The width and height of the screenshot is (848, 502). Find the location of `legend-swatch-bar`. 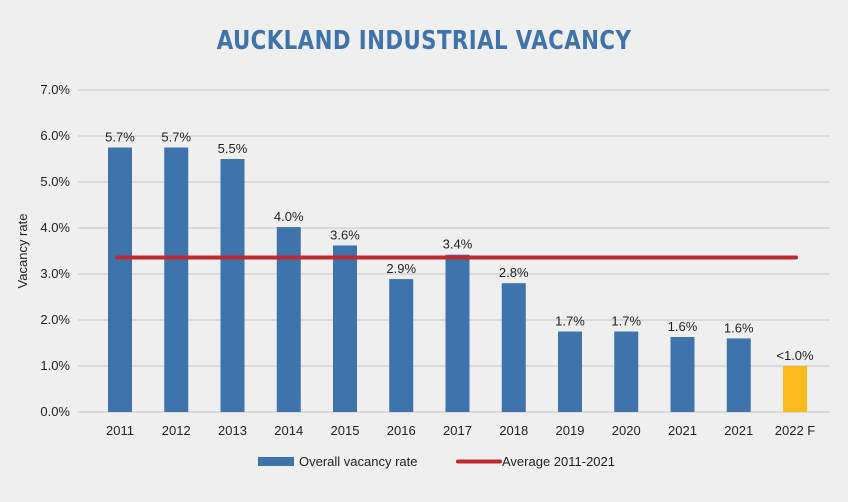

legend-swatch-bar is located at coordinates (276, 461).